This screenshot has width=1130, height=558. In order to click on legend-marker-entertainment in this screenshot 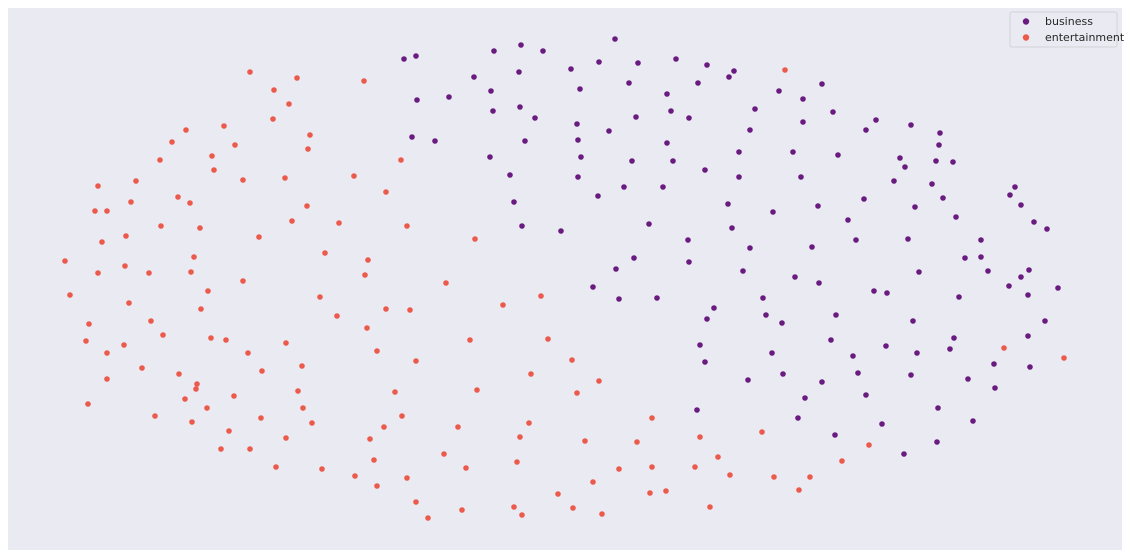, I will do `click(1026, 37)`.